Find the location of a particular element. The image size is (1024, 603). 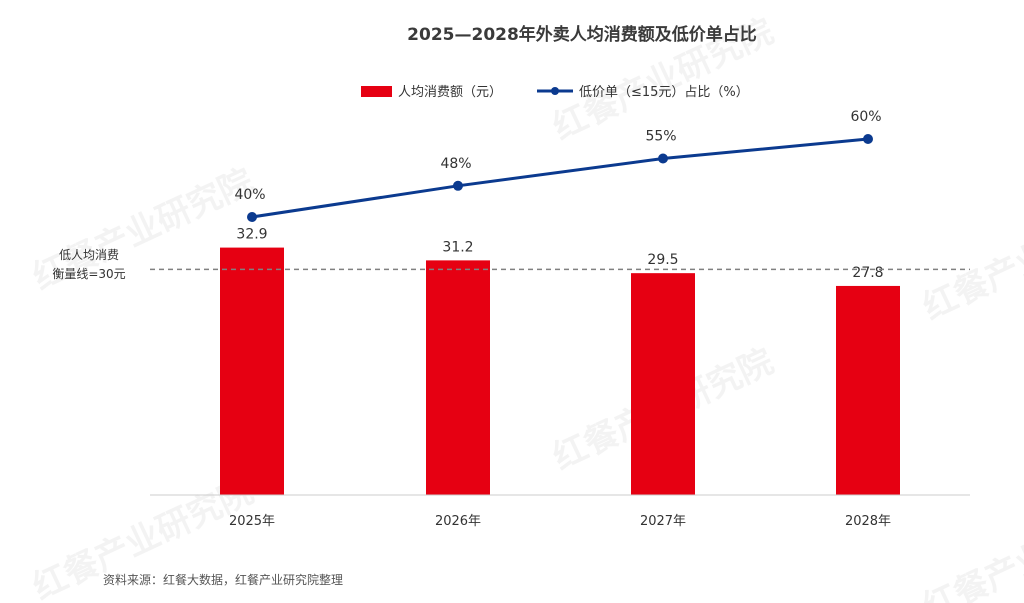

line-value-label: 55% is located at coordinates (660, 137).